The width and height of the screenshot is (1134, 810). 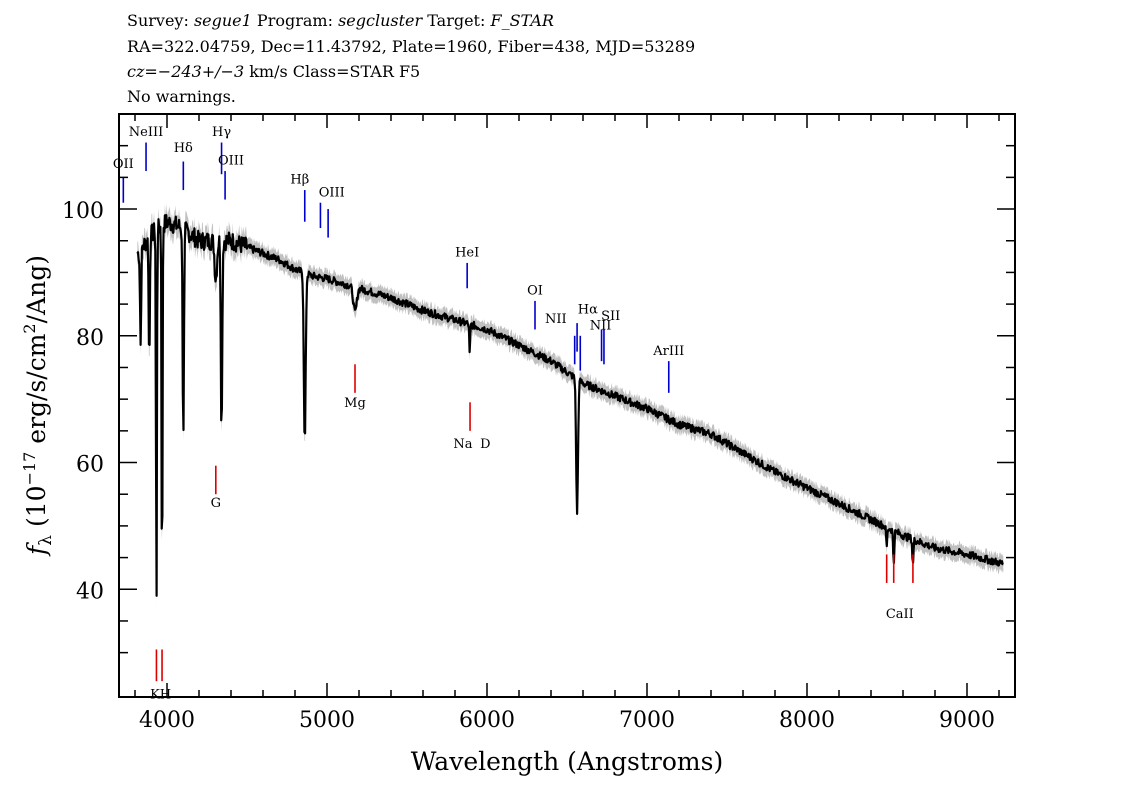 What do you see at coordinates (487, 720) in the screenshot?
I see `x-tick-label: 6000` at bounding box center [487, 720].